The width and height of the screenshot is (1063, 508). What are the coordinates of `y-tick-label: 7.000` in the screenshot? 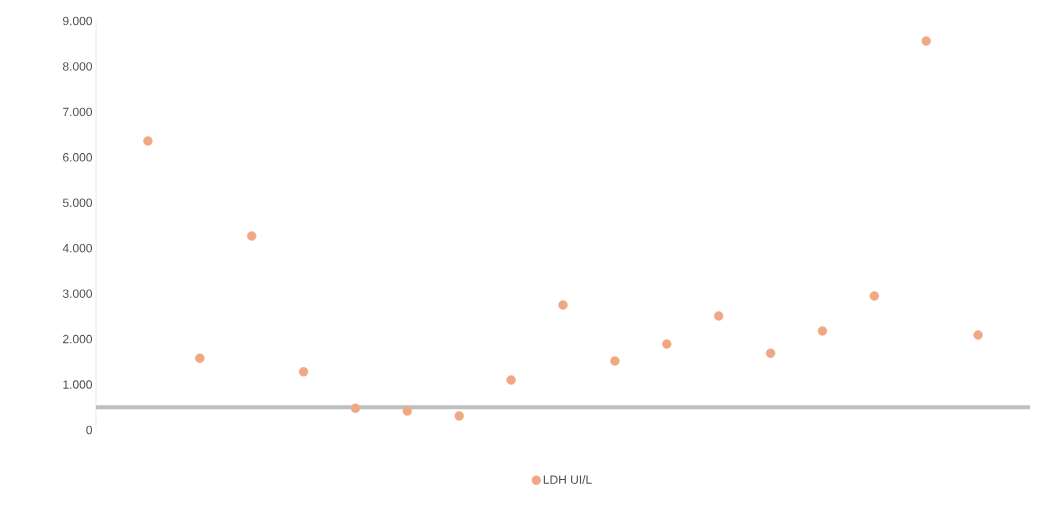 It's located at (78, 112).